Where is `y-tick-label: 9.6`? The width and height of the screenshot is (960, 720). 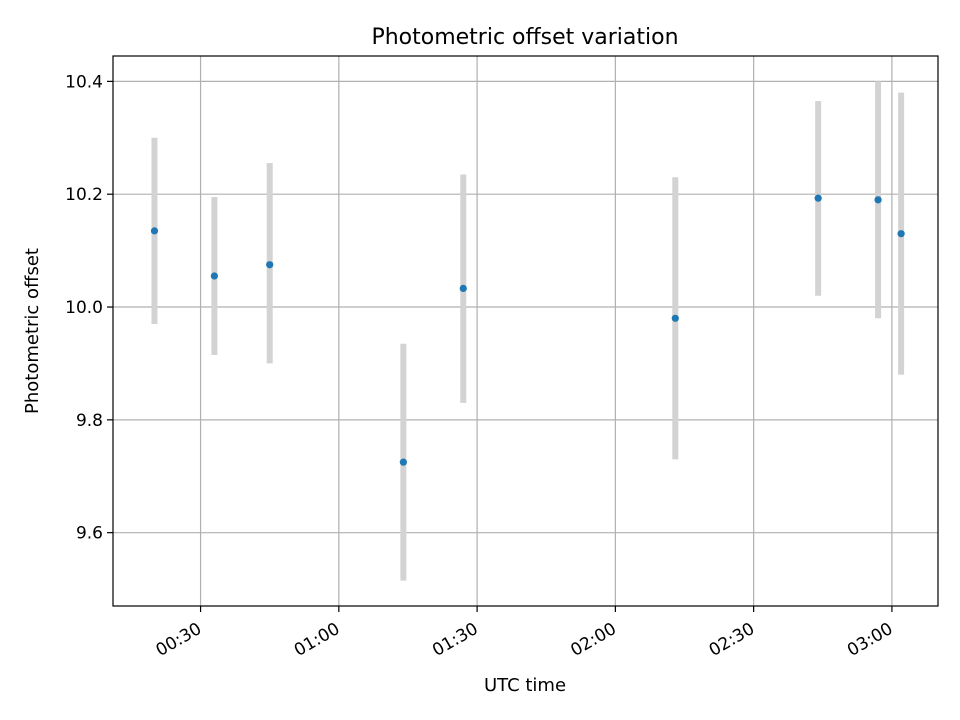 y-tick-label: 9.6 is located at coordinates (89, 534).